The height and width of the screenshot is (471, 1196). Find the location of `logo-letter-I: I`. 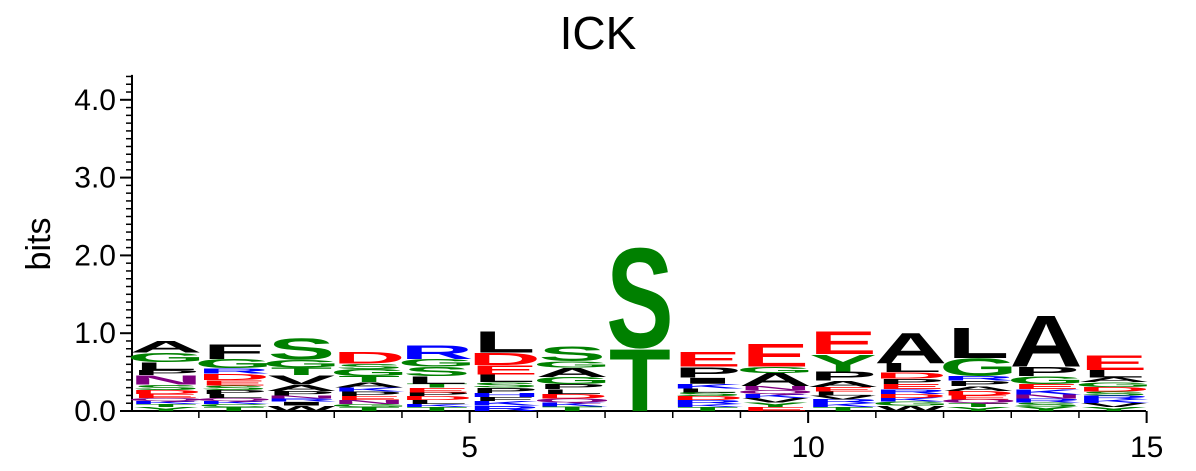

logo-letter-I: I is located at coordinates (301, 404).